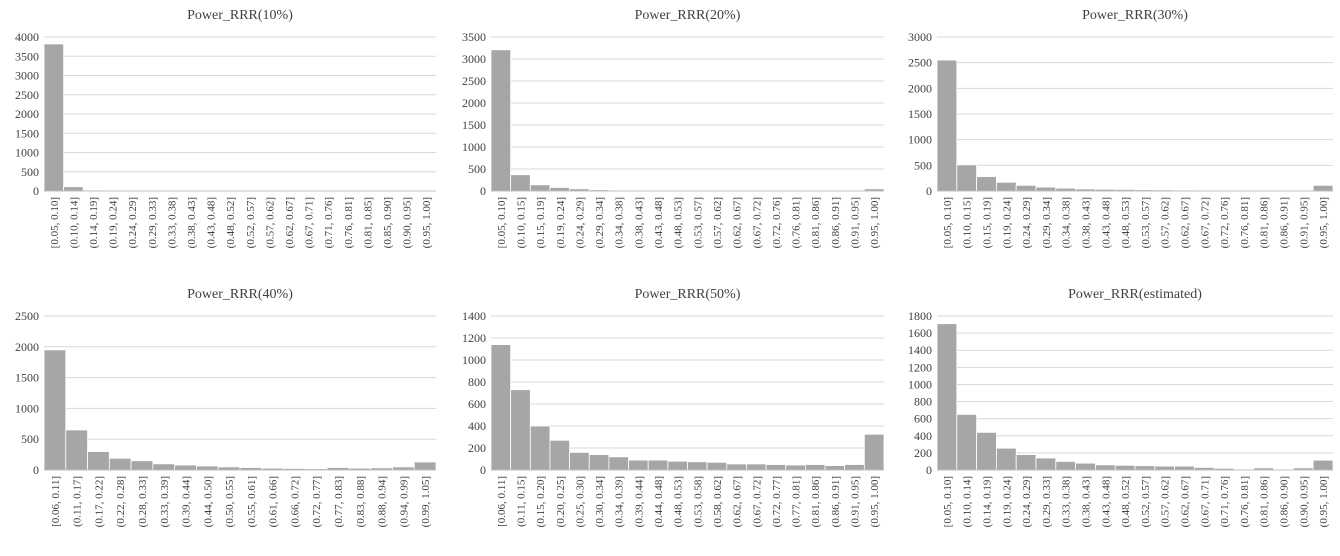 Image resolution: width=1340 pixels, height=556 pixels. I want to click on x-tick-label: (0.61, 0.66], so click(274, 501).